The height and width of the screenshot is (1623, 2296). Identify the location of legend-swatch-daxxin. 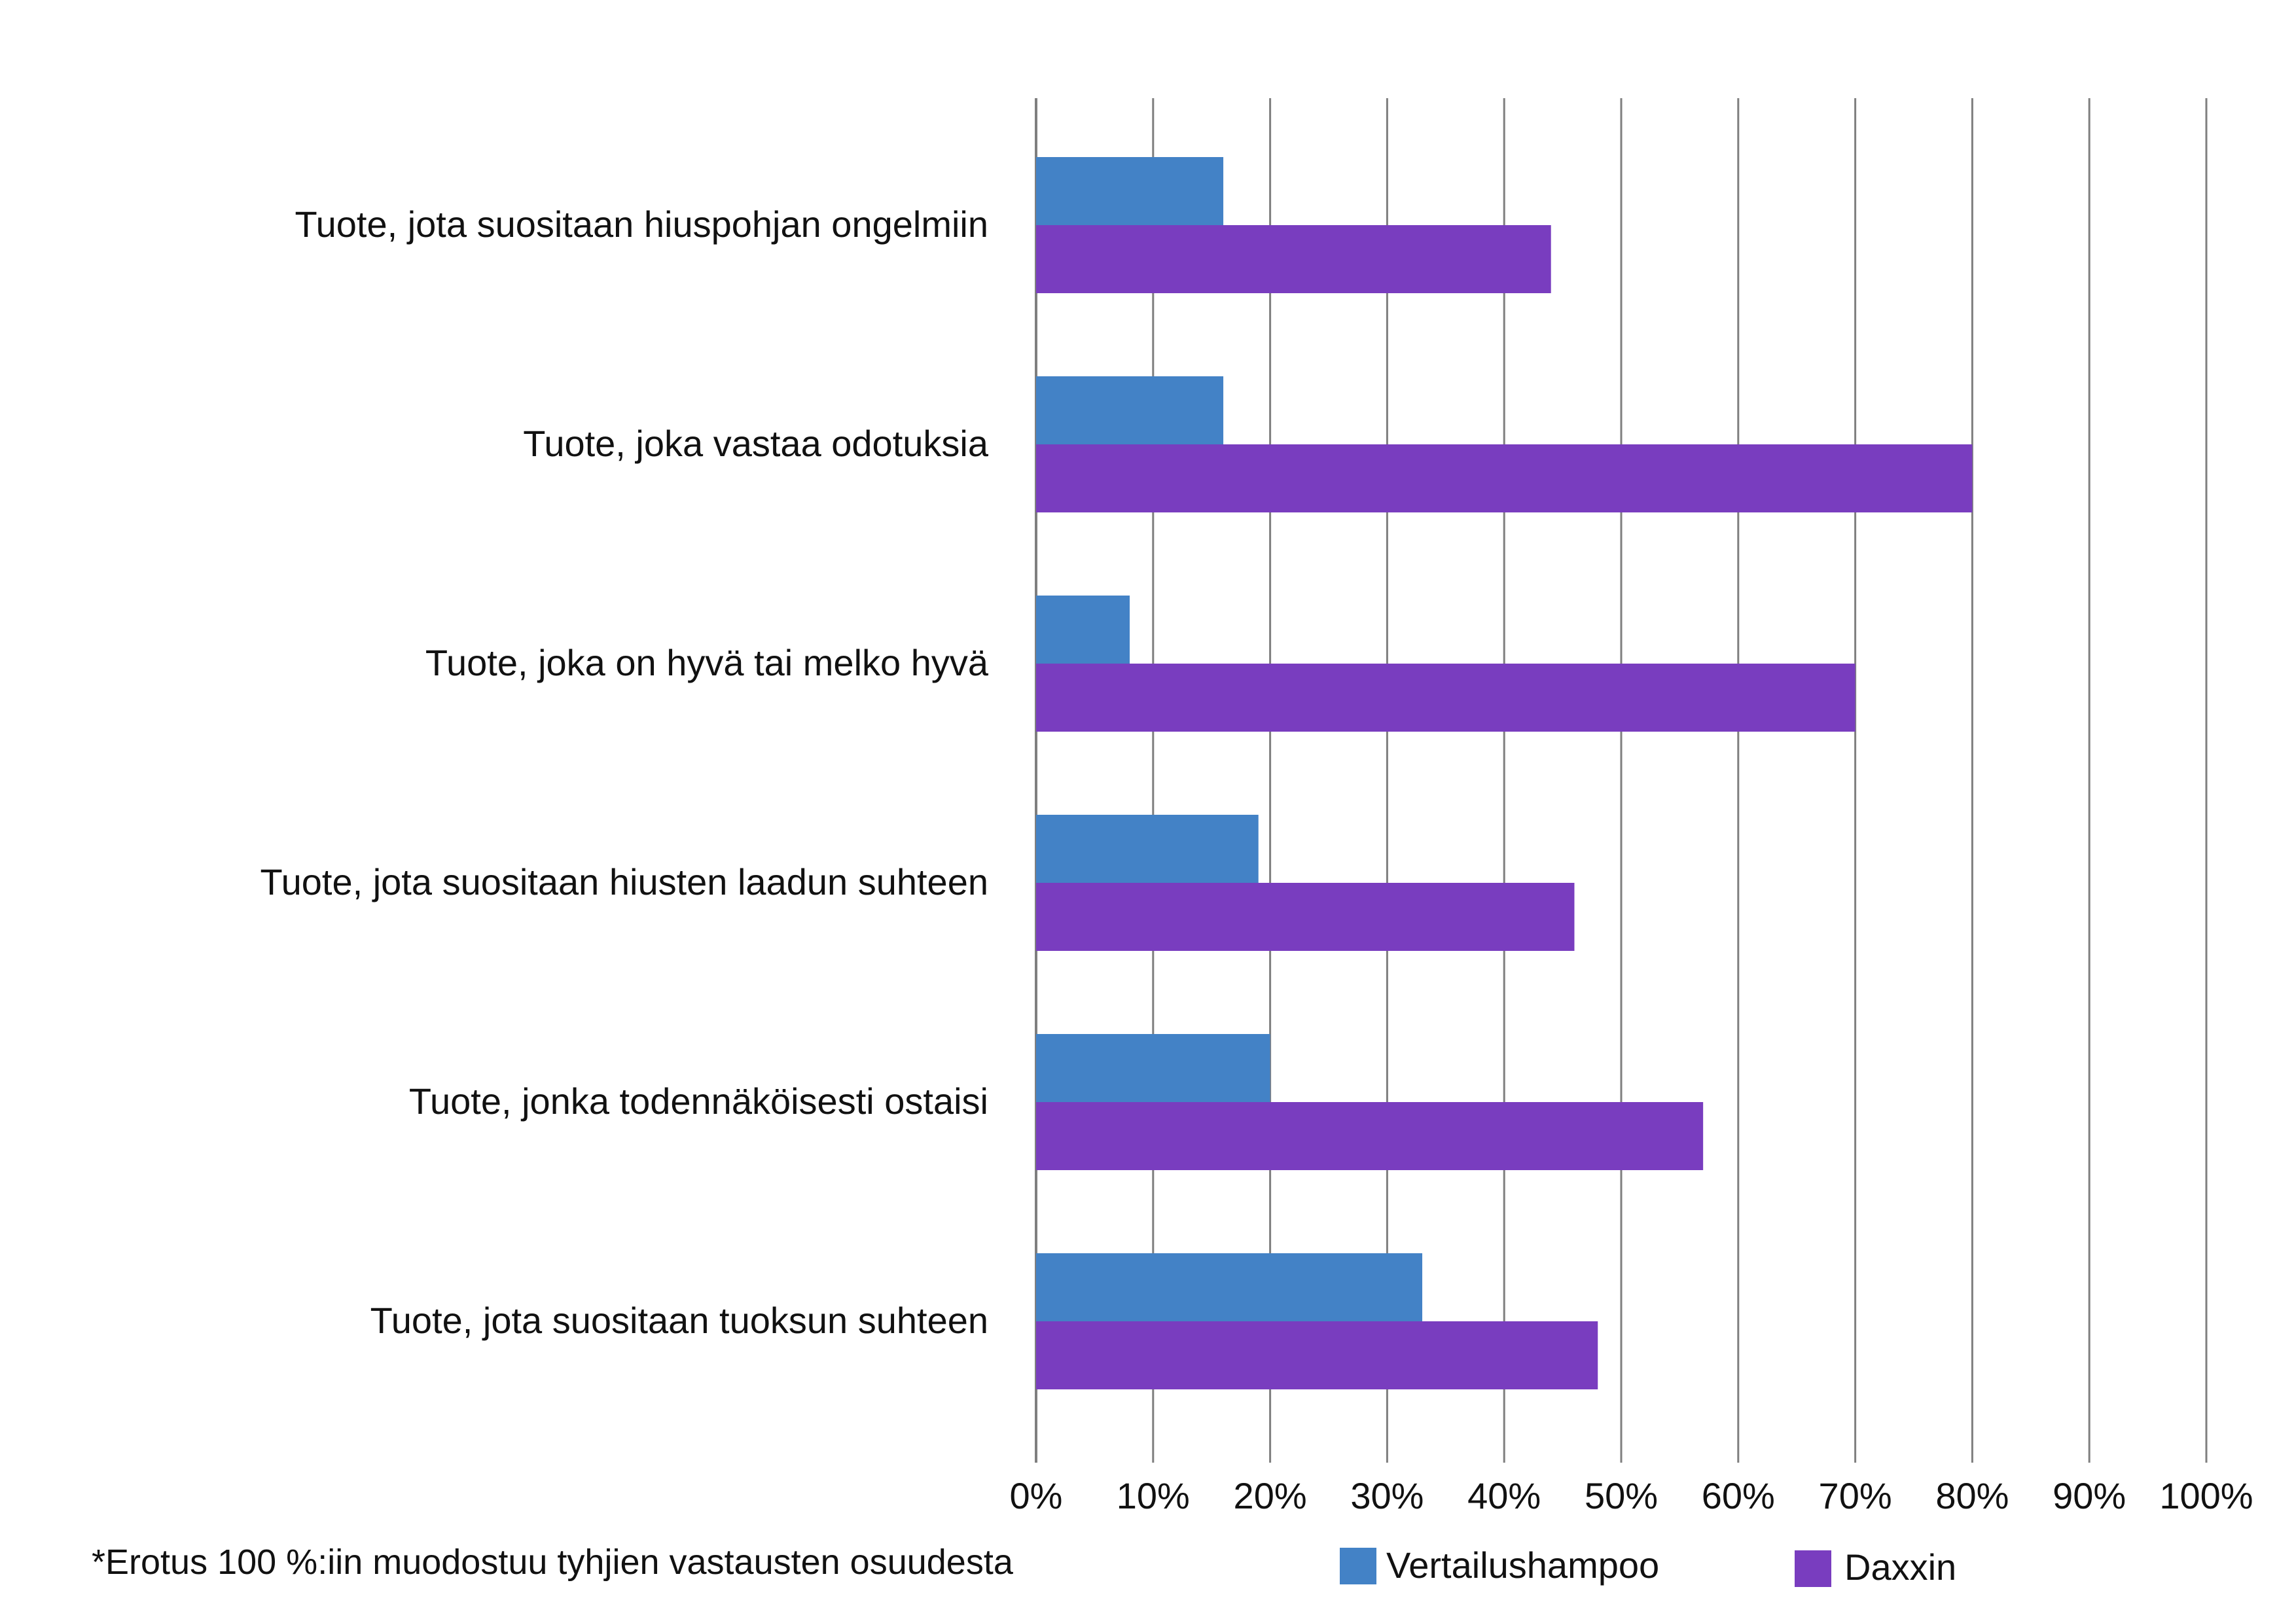
(1813, 1568).